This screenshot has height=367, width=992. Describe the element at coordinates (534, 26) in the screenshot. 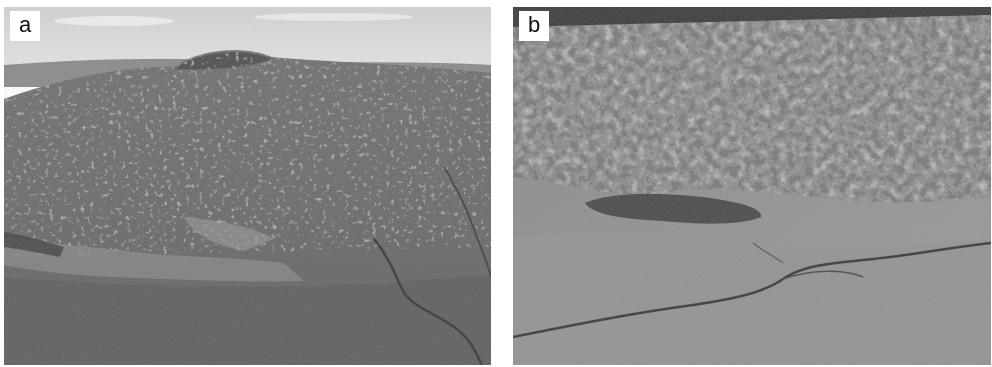

I see `panel-label-b: b` at that location.